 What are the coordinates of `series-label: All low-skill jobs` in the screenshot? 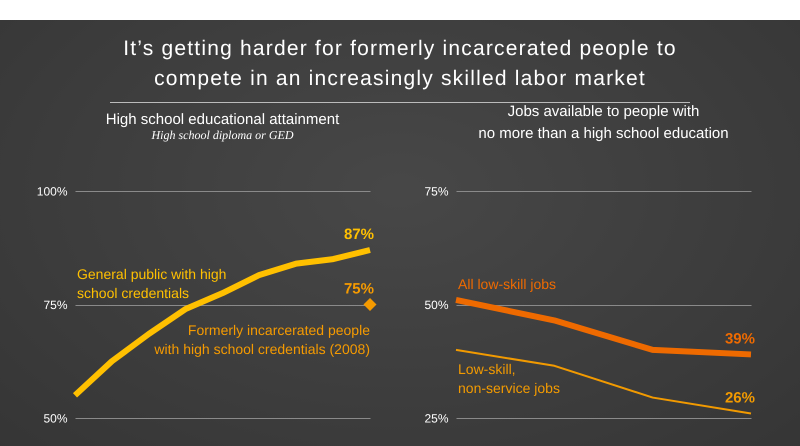 It's located at (507, 284).